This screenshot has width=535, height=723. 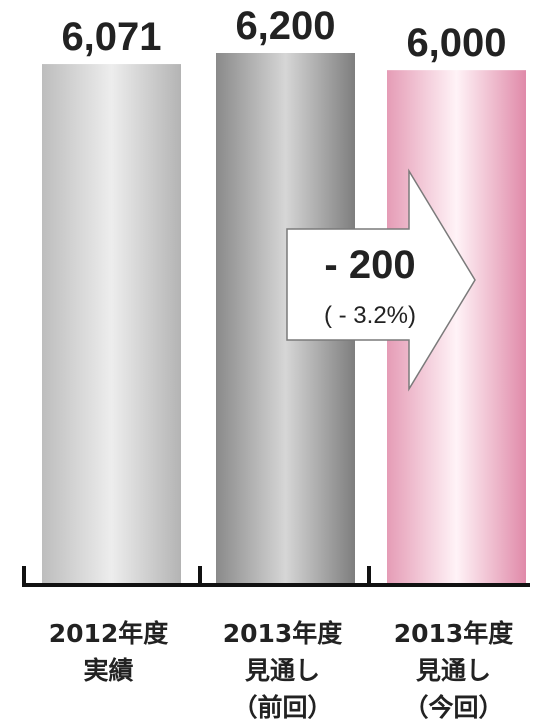 What do you see at coordinates (370, 315) in the screenshot?
I see `difference-percent: ( - 3.2%)` at bounding box center [370, 315].